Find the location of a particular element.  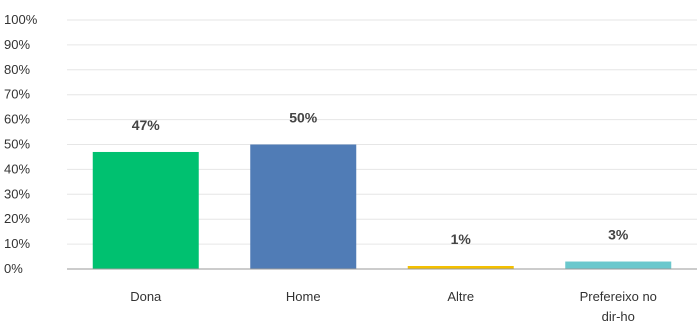

x-tick-label-line: Altre is located at coordinates (460, 296).